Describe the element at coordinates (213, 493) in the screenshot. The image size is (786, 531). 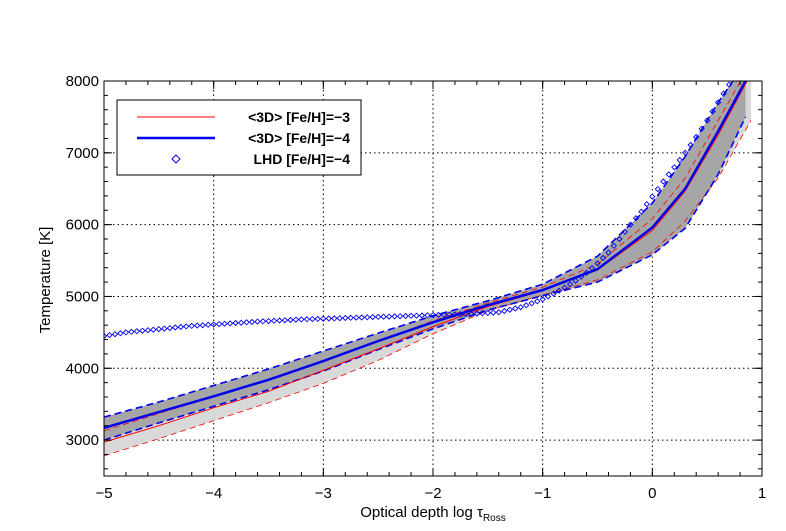
I see `x-tick-label-1: −4` at that location.